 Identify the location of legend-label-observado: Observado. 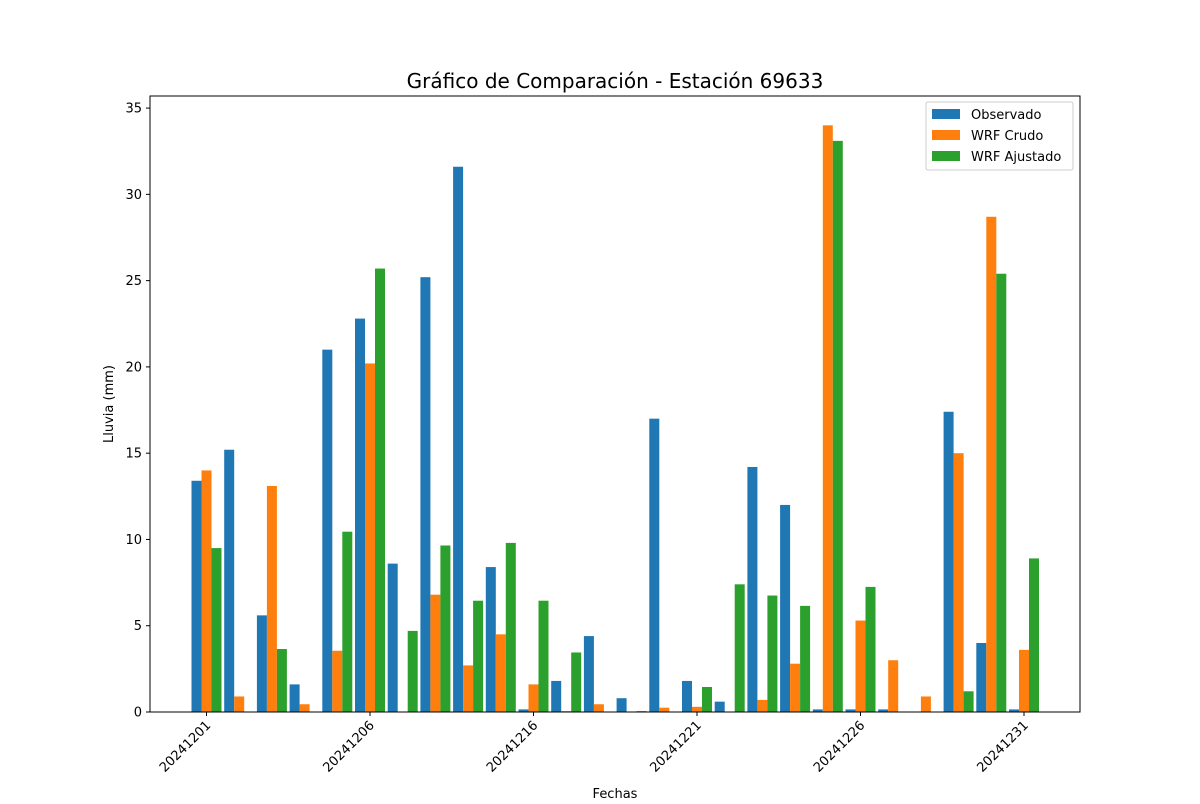
(1006, 115).